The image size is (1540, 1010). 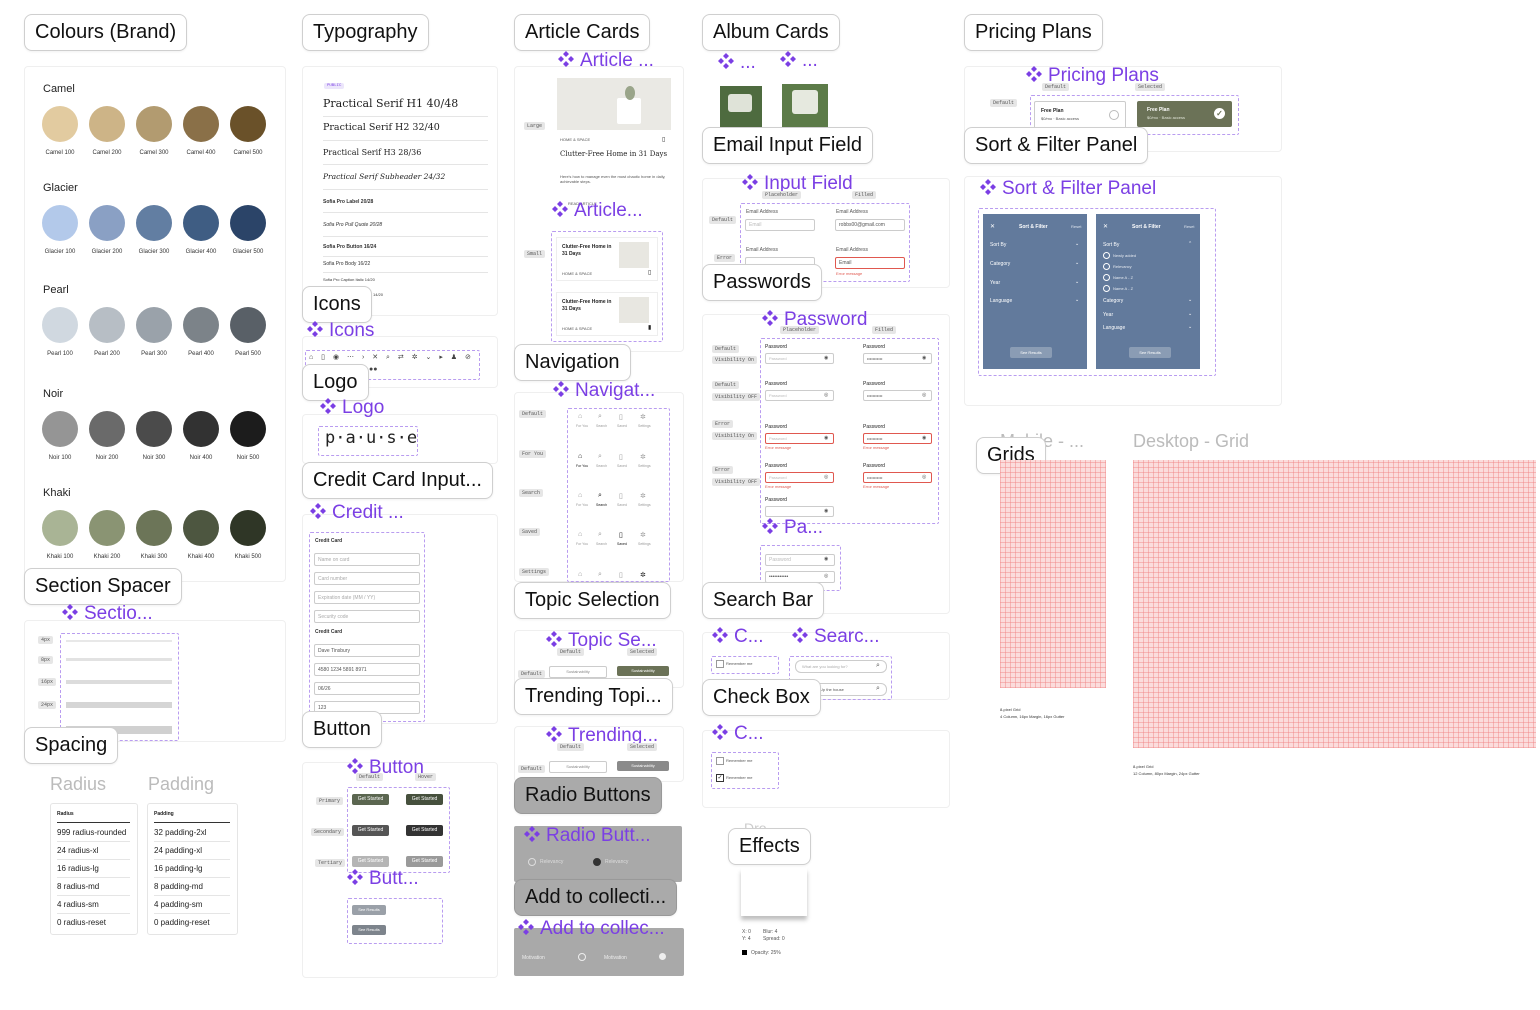 What do you see at coordinates (1189, 226) in the screenshot?
I see `reset-link: Reset` at bounding box center [1189, 226].